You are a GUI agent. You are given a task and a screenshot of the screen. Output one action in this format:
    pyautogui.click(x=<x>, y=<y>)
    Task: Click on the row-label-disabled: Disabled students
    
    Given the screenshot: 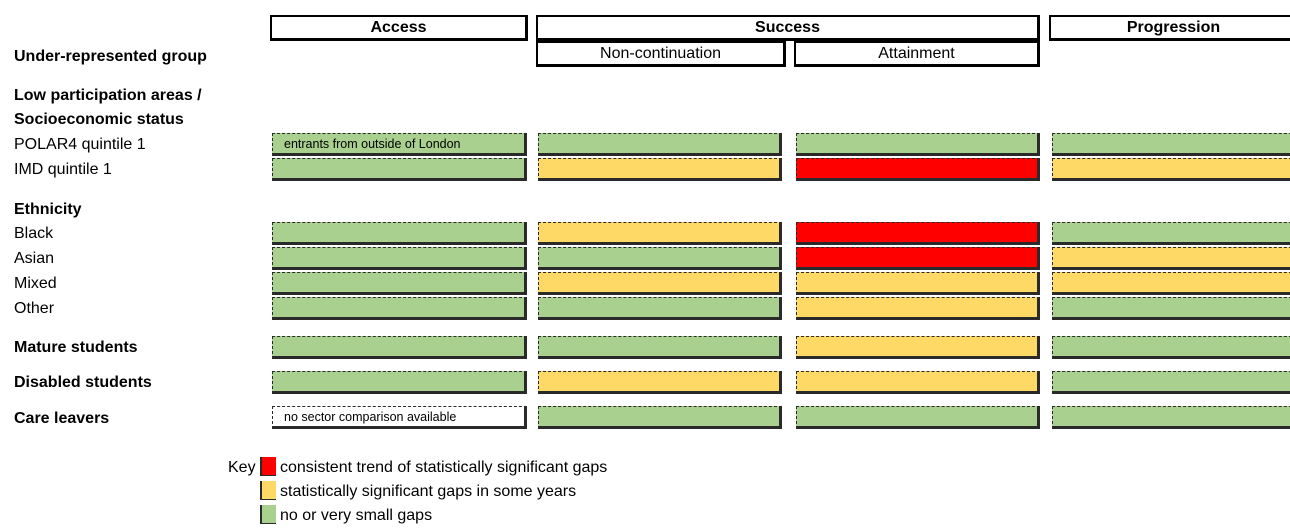 What is the action you would take?
    pyautogui.click(x=83, y=382)
    